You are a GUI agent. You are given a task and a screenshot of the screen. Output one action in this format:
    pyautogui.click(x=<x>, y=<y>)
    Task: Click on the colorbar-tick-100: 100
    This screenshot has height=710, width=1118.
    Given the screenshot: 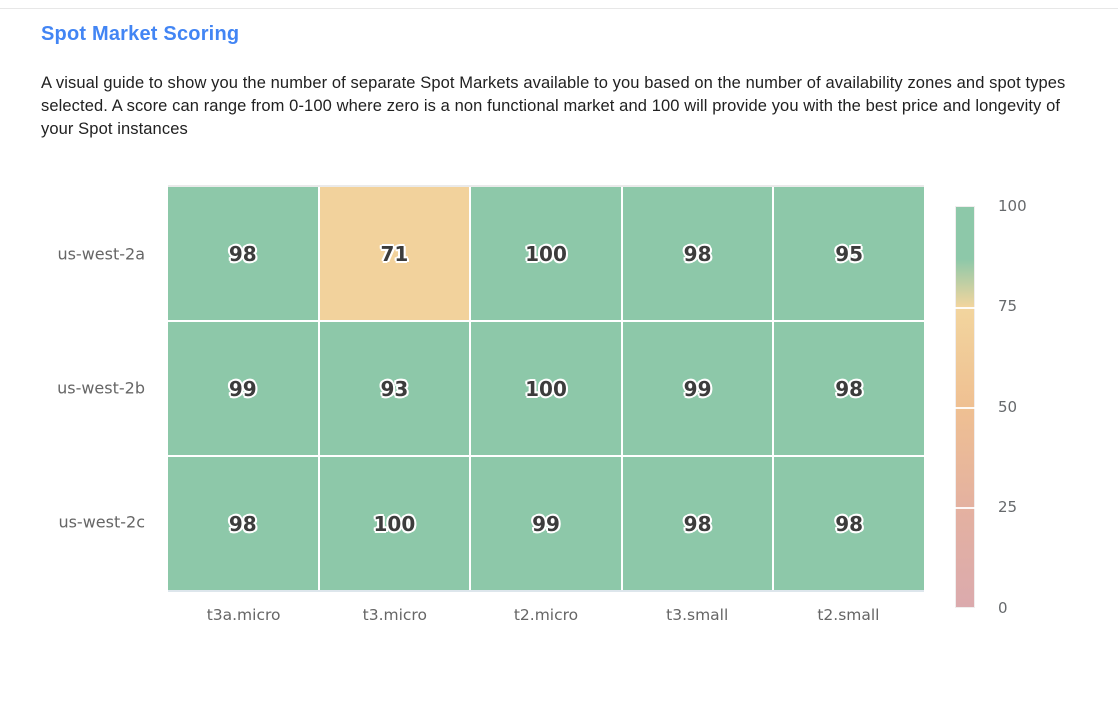 What is the action you would take?
    pyautogui.click(x=1012, y=206)
    